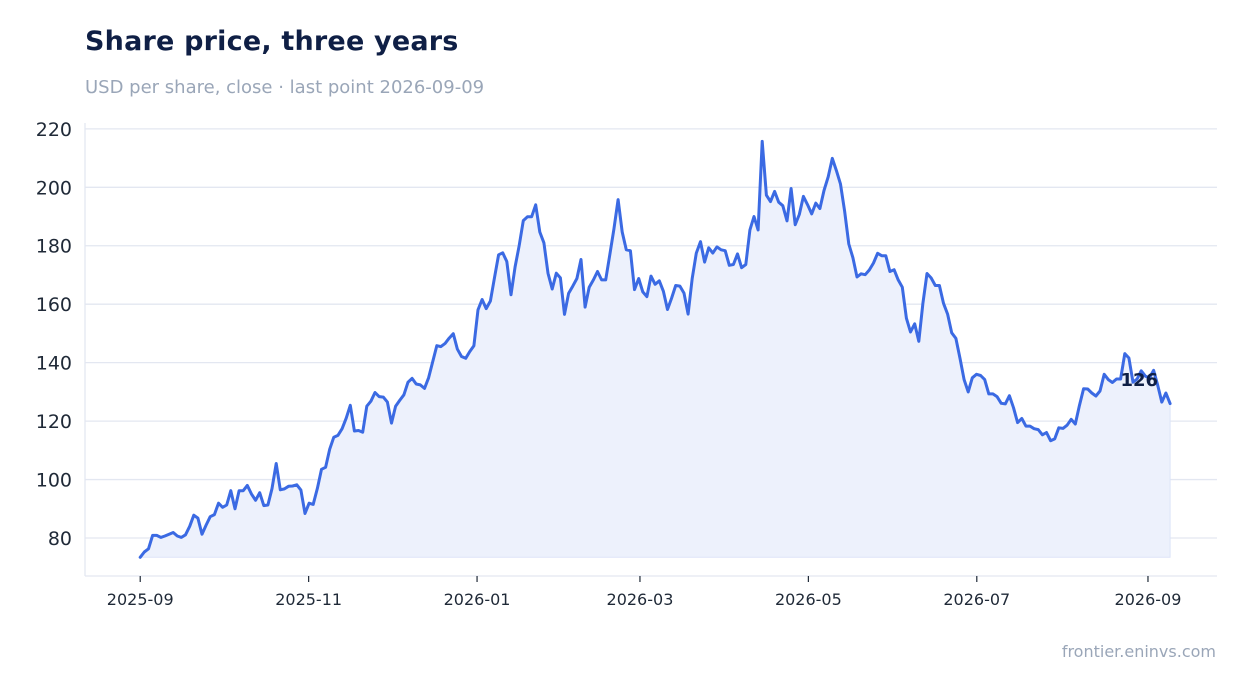 This screenshot has height=693, width=1247. What do you see at coordinates (54, 422) in the screenshot?
I see `y-tick-label-120: 120` at bounding box center [54, 422].